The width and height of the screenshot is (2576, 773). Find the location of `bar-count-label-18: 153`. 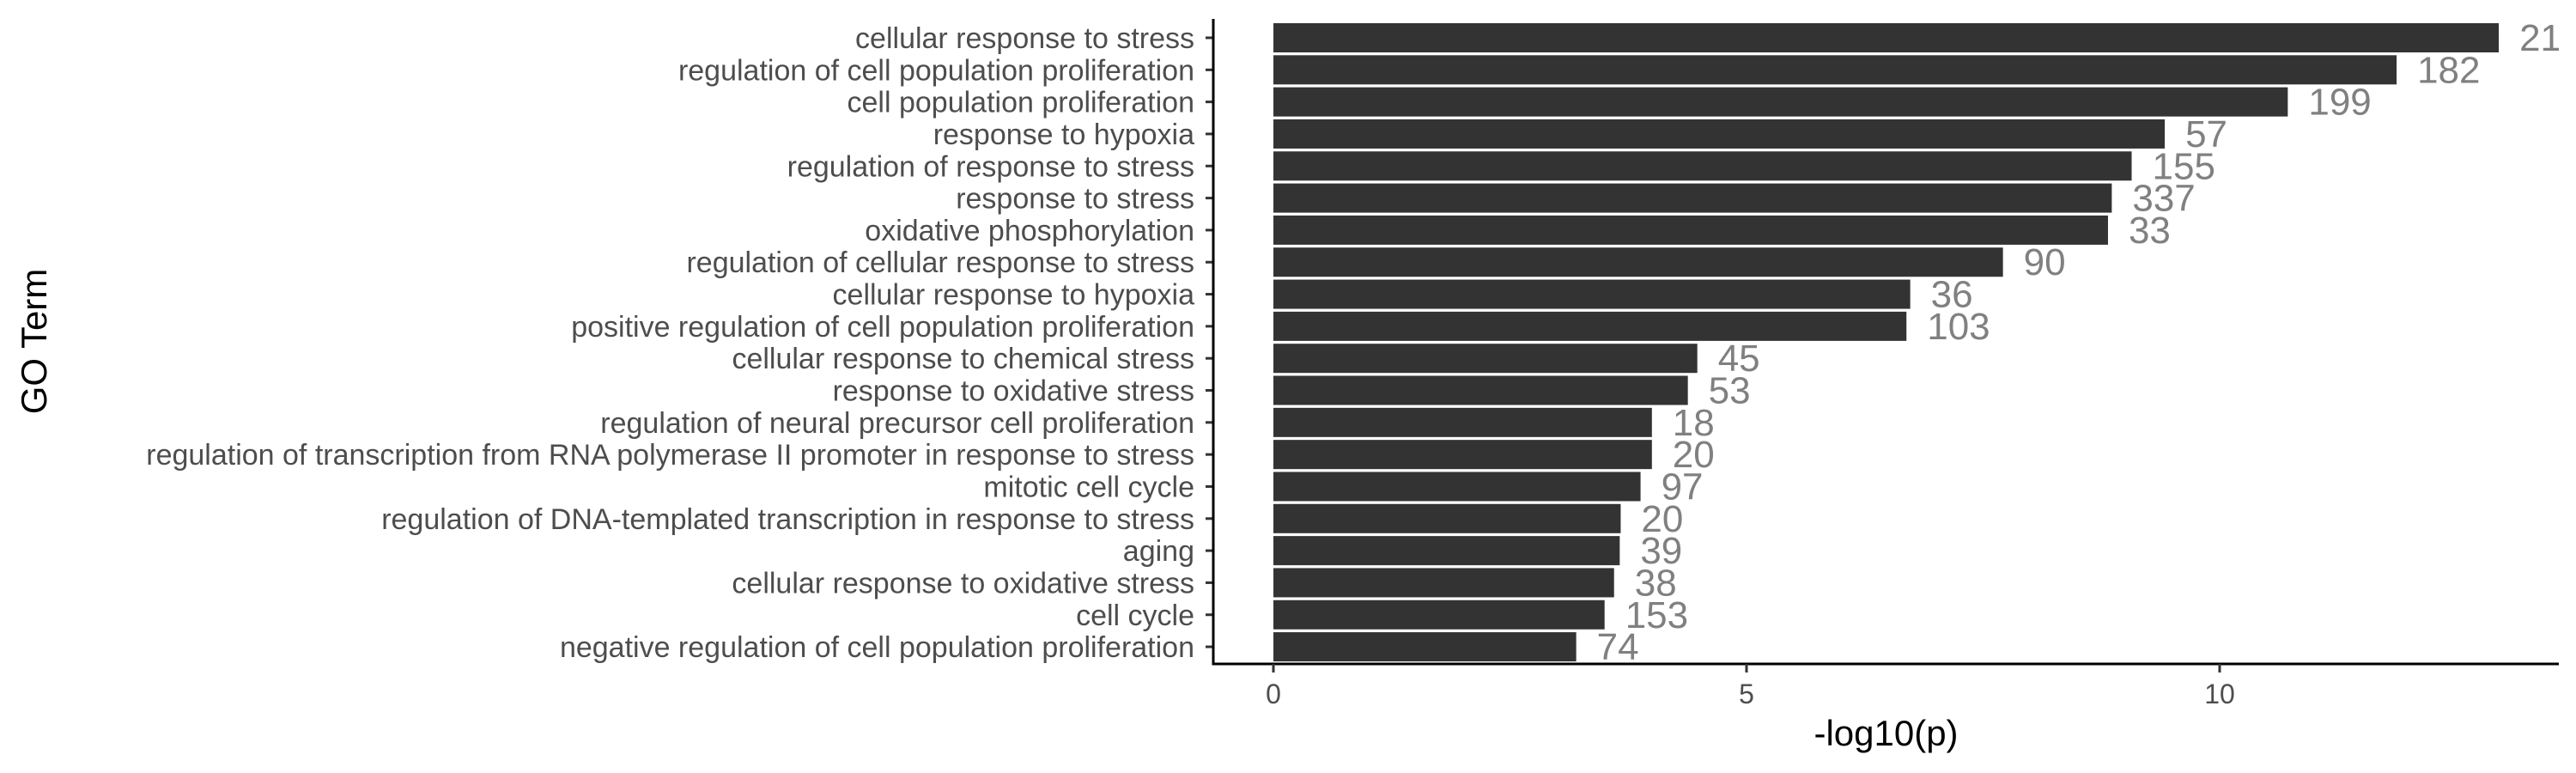

bar-count-label-18: 153 is located at coordinates (1656, 615).